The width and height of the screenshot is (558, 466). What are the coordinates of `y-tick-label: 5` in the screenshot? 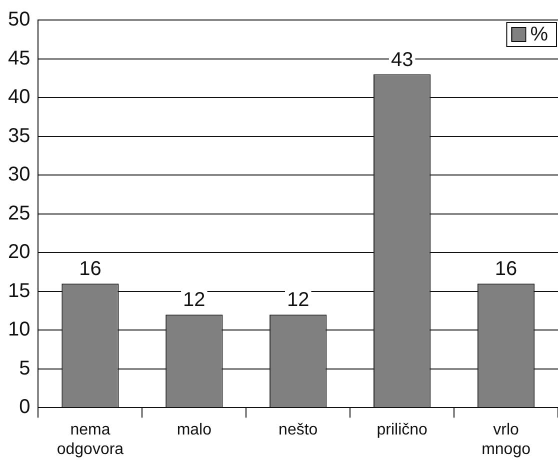 It's located at (24, 368).